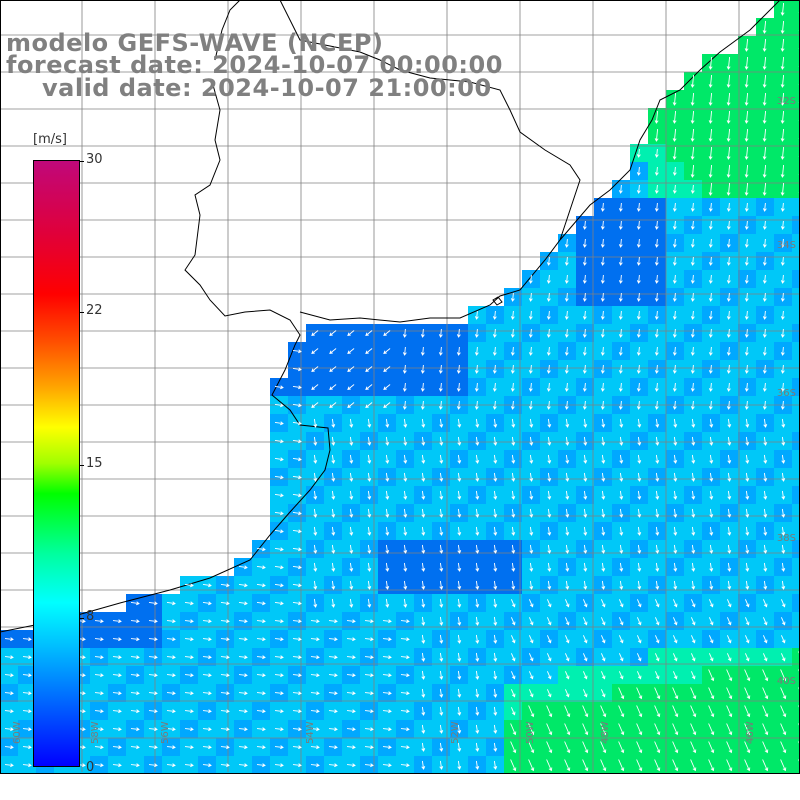  Describe the element at coordinates (750, 732) in the screenshot. I see `lon-label-46w: 46W` at that location.